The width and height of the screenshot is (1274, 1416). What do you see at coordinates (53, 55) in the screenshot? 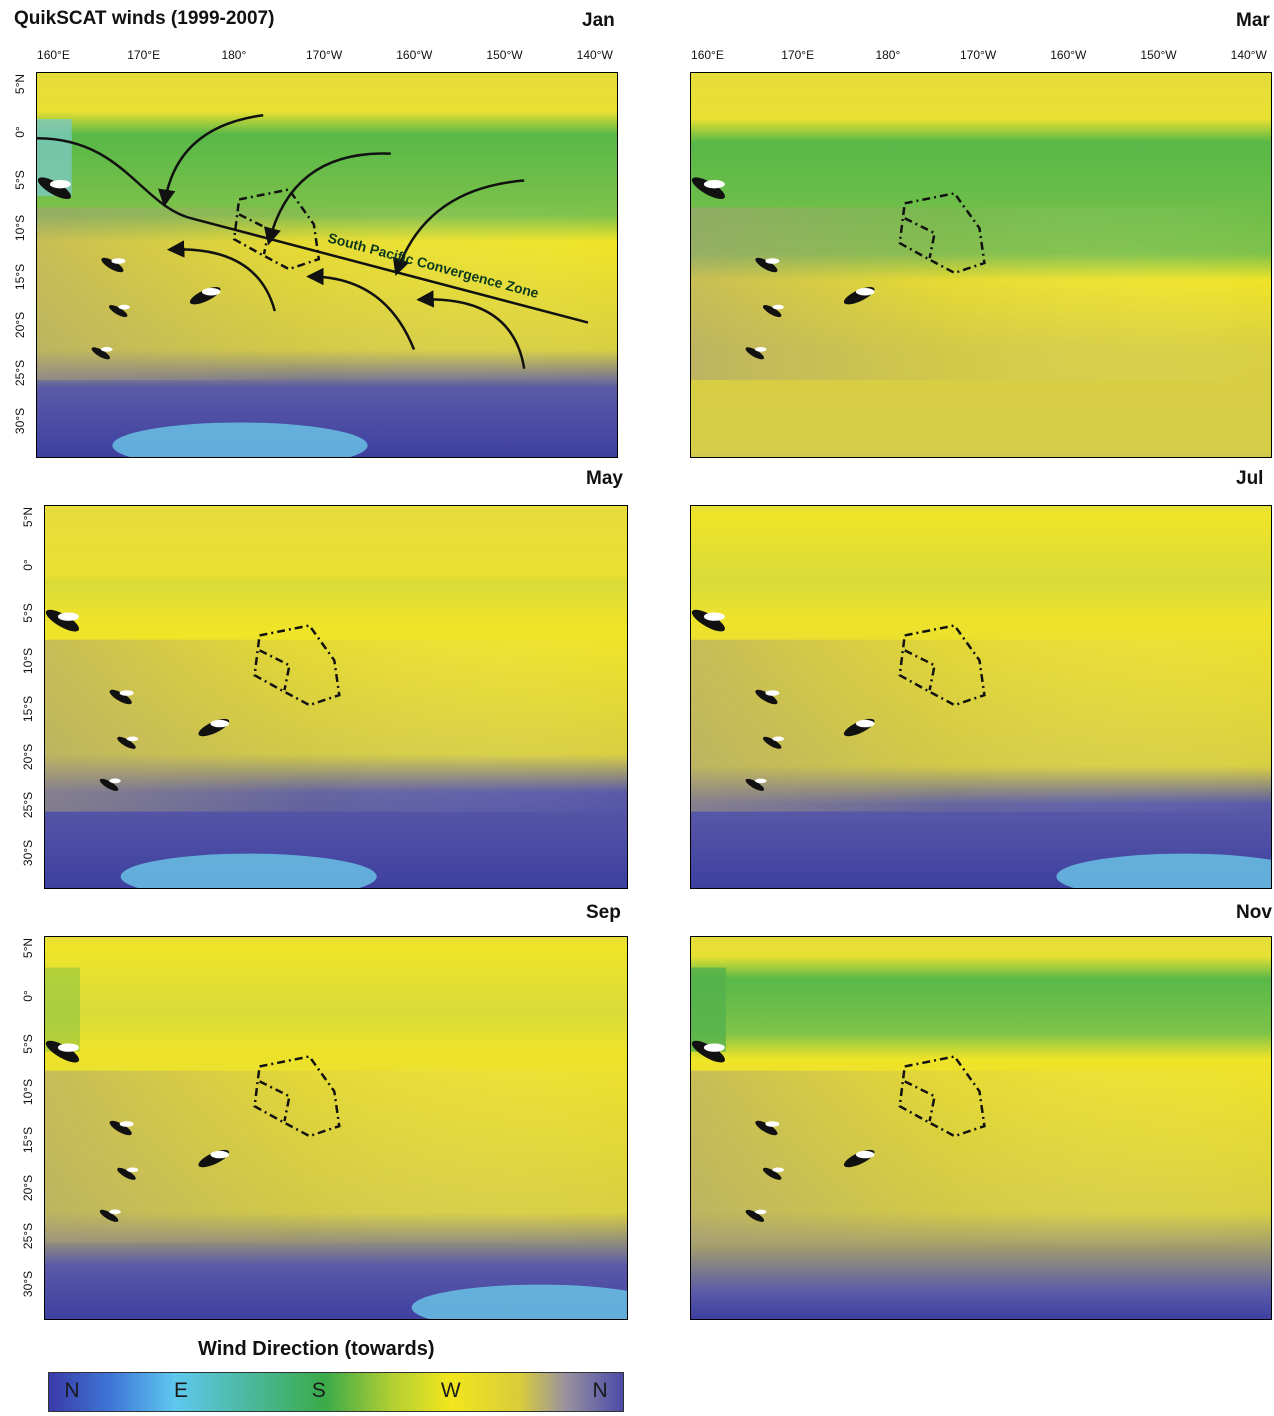
I see `longitude-label: 160°E` at bounding box center [53, 55].